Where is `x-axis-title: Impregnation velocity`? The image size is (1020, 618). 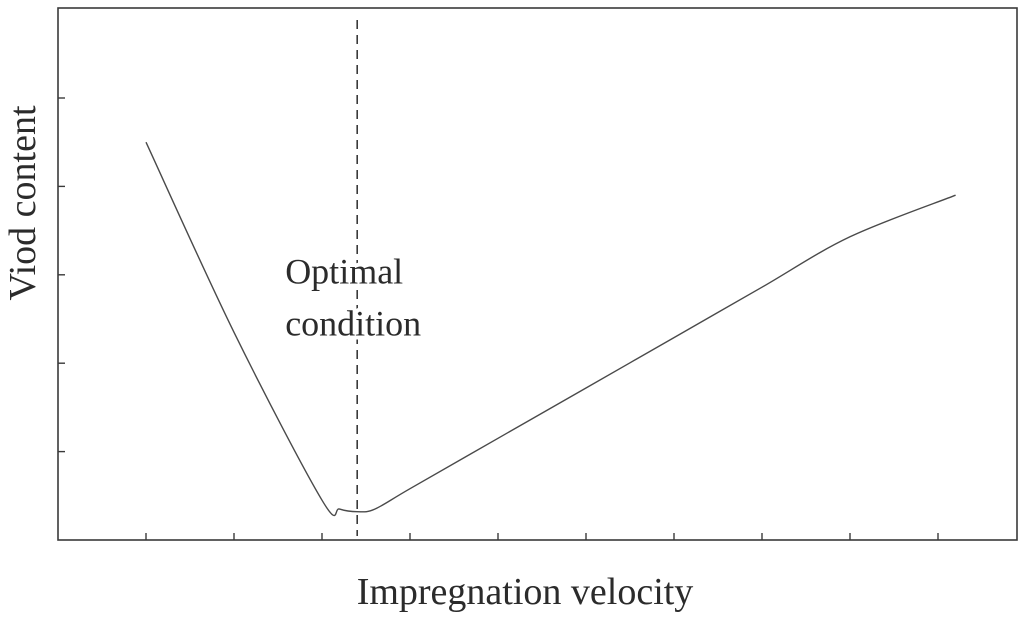 x-axis-title: Impregnation velocity is located at coordinates (525, 592).